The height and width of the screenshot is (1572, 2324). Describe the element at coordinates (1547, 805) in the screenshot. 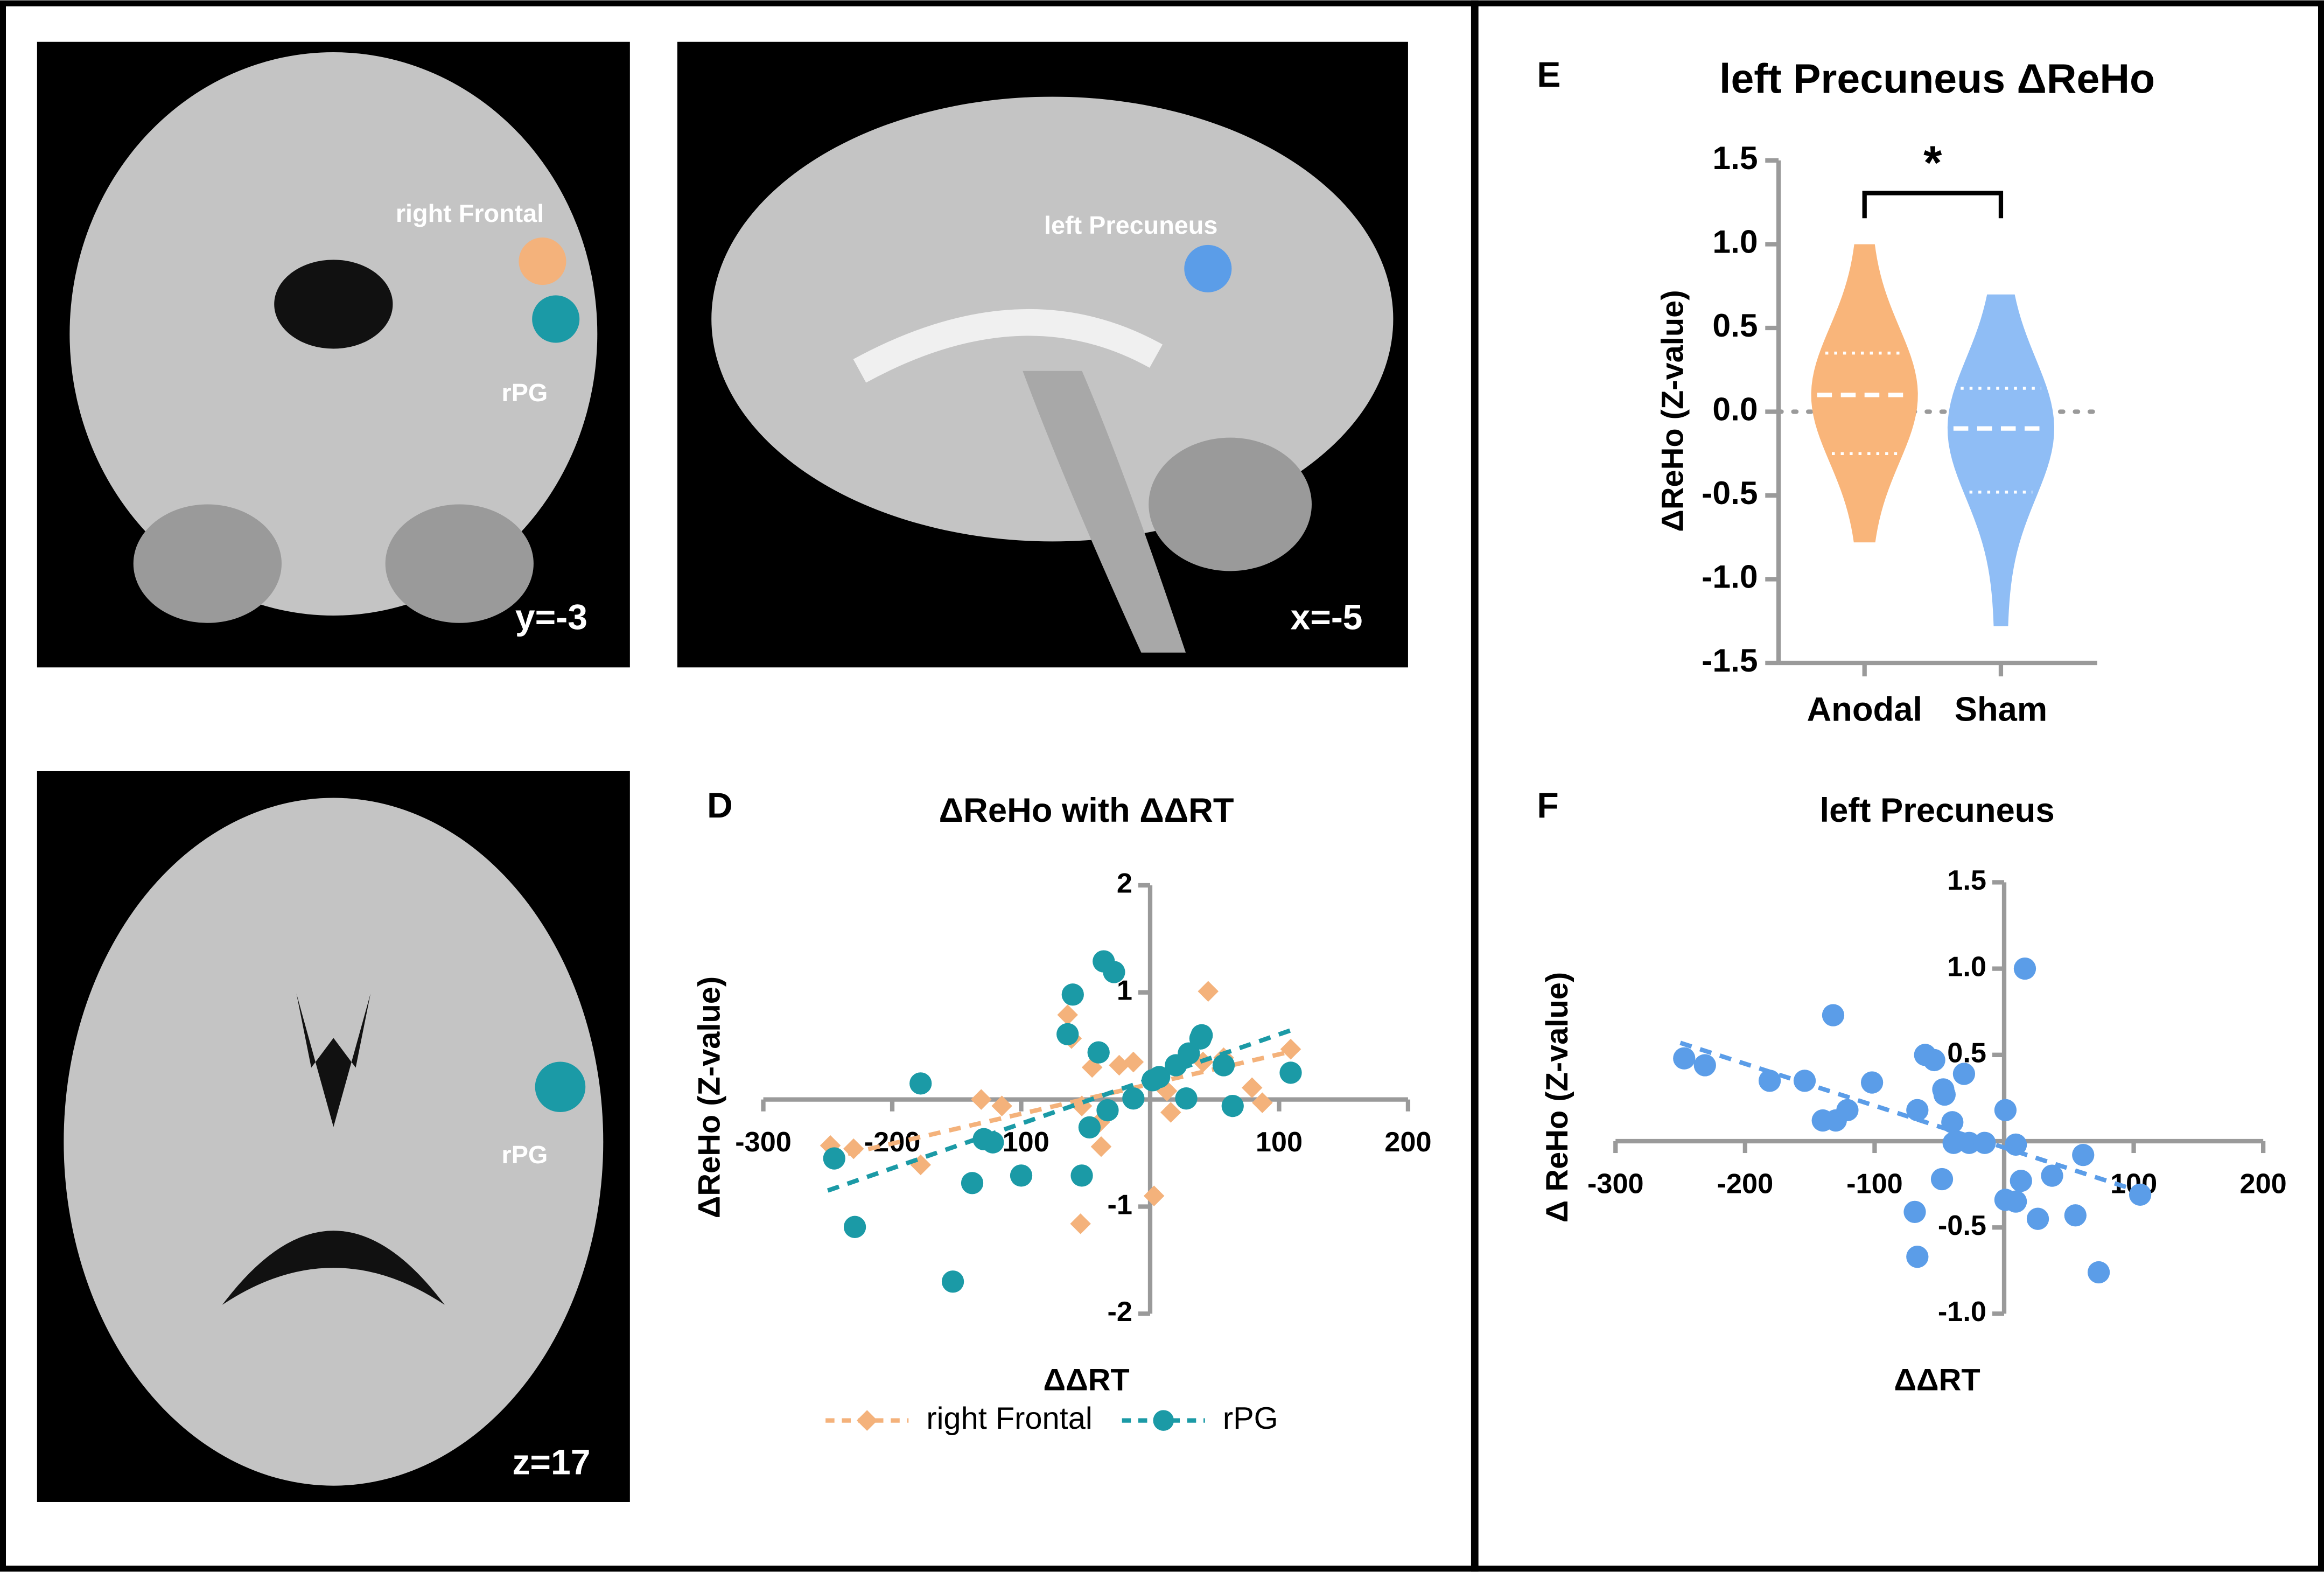

I see `panel-letter: F` at that location.